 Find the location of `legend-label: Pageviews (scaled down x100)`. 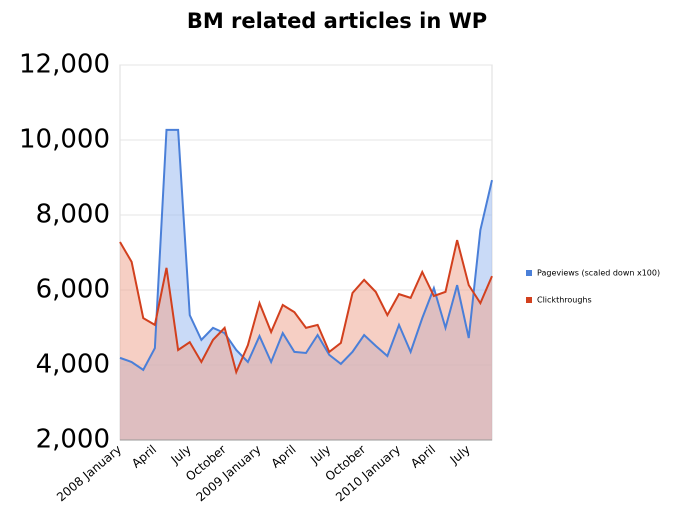

legend-label: Pageviews (scaled down x100) is located at coordinates (598, 273).